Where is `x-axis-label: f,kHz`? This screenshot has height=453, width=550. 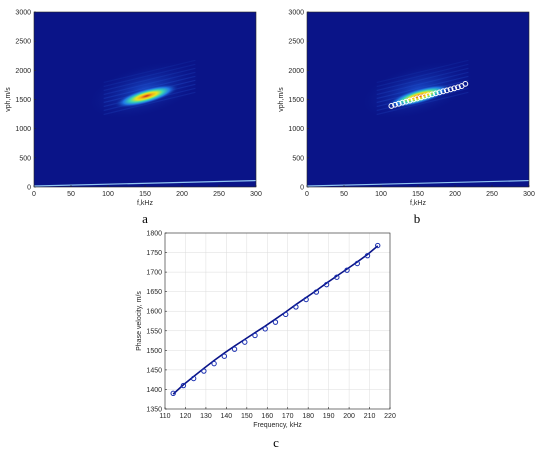 x-axis-label: f,kHz is located at coordinates (418, 203).